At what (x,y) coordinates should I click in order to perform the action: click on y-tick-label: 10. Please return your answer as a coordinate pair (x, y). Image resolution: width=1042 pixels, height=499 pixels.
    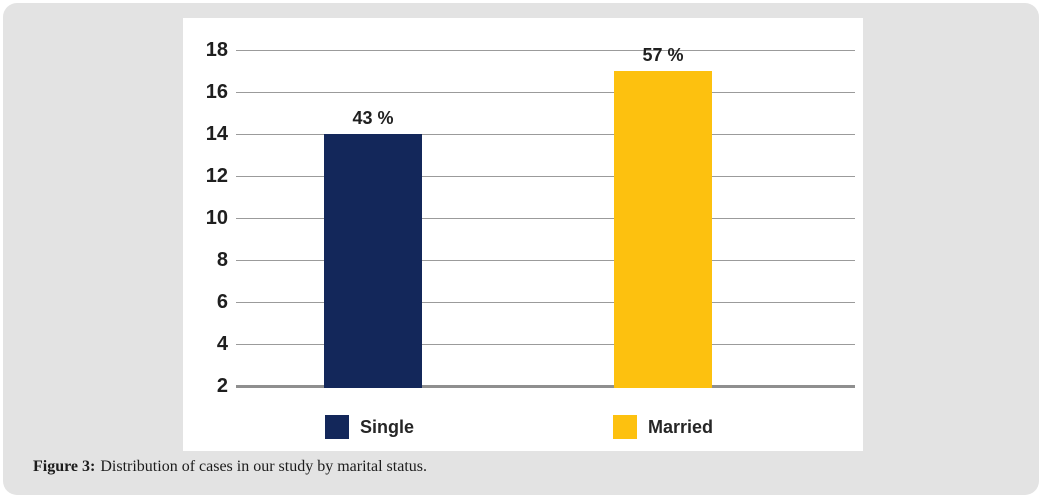
    Looking at the image, I should click on (216, 218).